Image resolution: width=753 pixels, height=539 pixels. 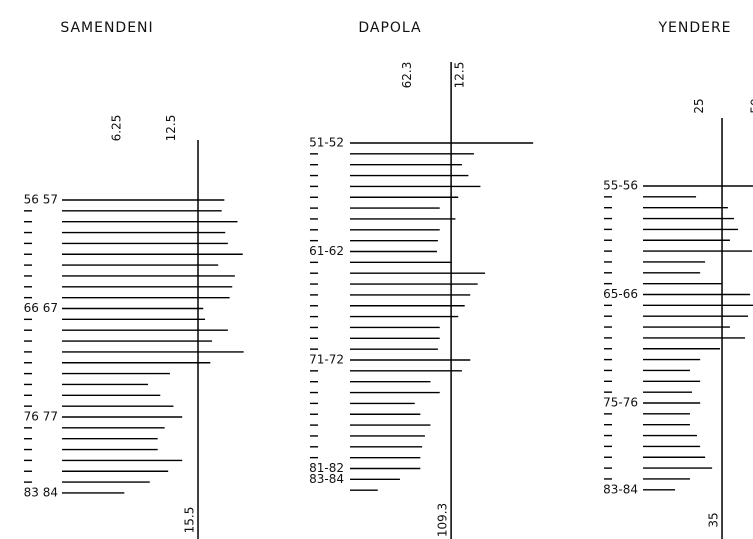 I want to click on category-label: 66 67, so click(x=41, y=308).